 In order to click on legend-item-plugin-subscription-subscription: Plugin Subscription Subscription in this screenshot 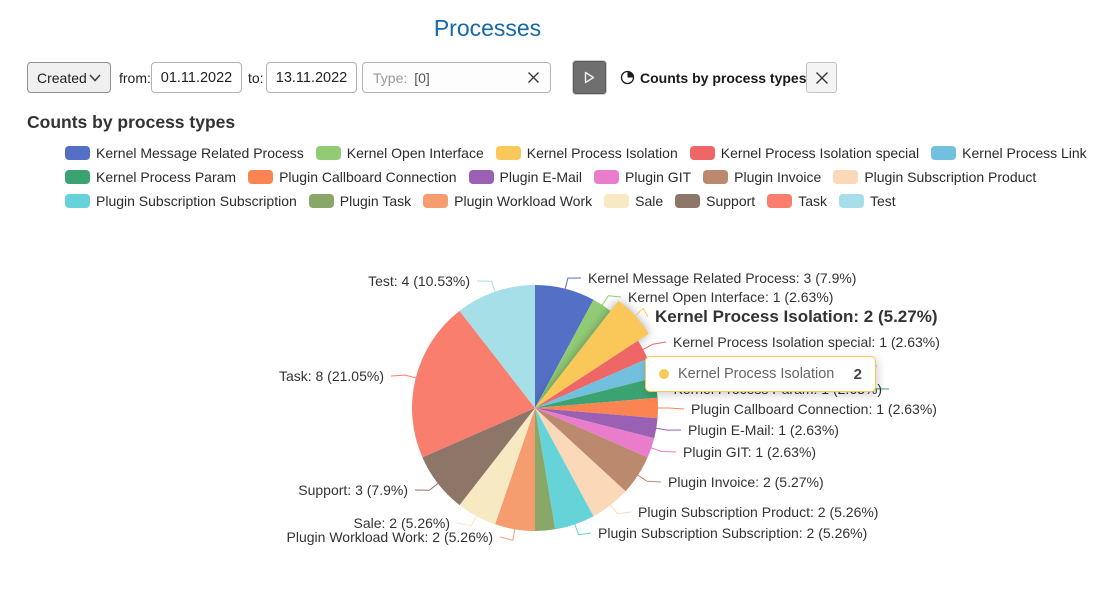, I will do `click(181, 201)`.